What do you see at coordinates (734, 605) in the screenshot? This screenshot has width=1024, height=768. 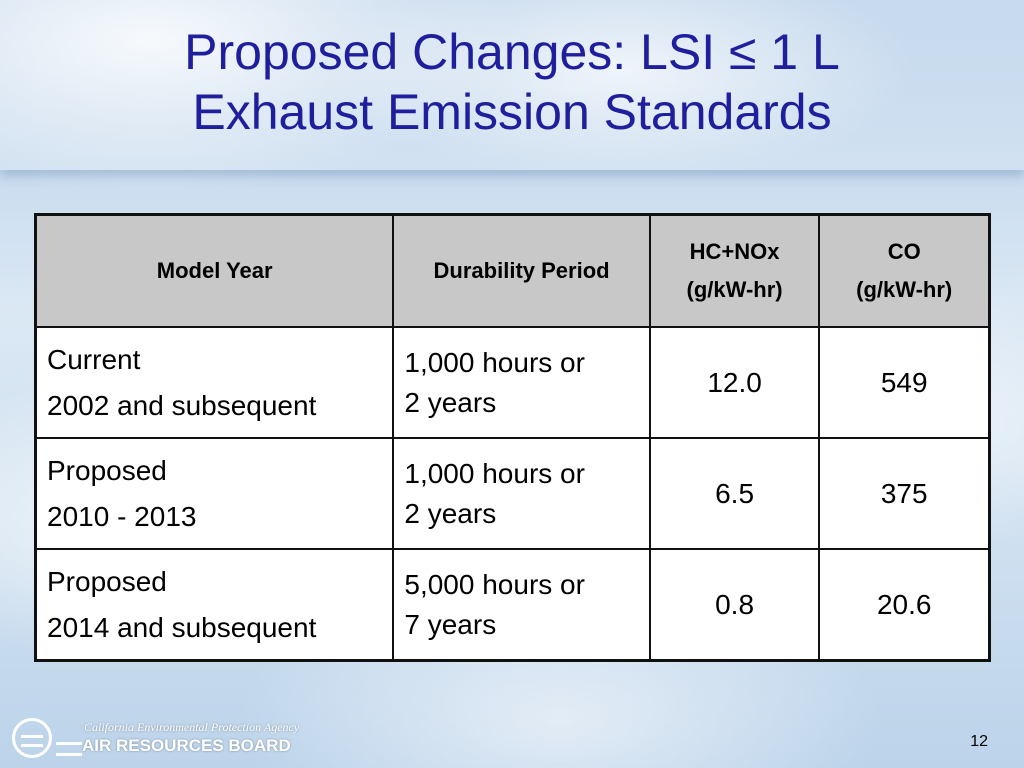 I see `hcnox-cell: 0.8` at bounding box center [734, 605].